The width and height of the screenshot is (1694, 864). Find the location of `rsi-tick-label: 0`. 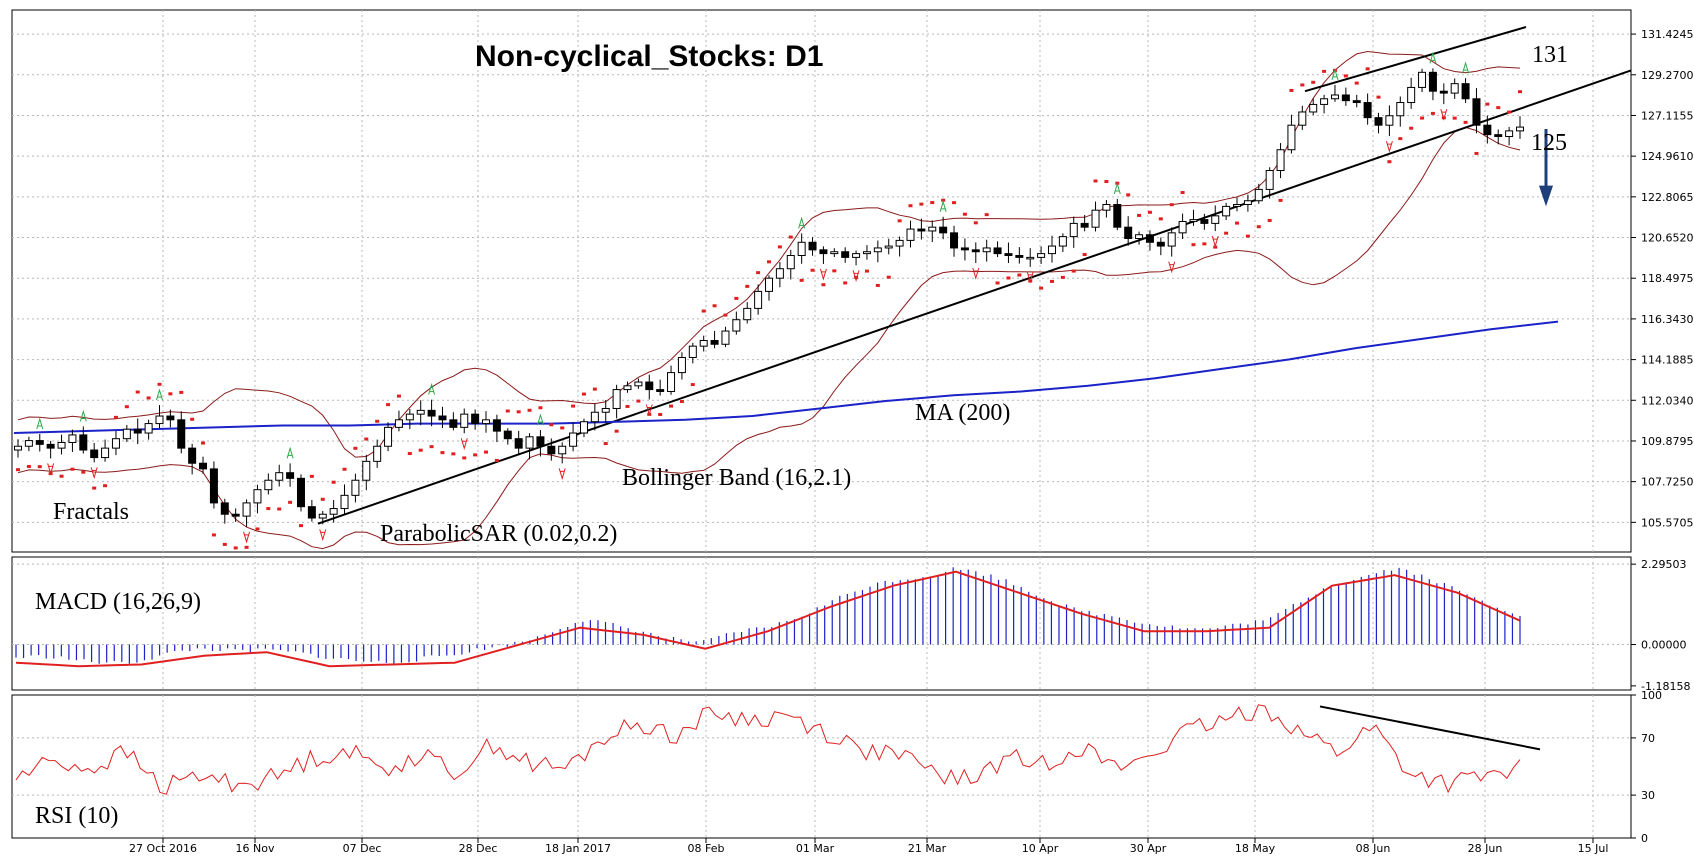

rsi-tick-label: 0 is located at coordinates (1644, 838).